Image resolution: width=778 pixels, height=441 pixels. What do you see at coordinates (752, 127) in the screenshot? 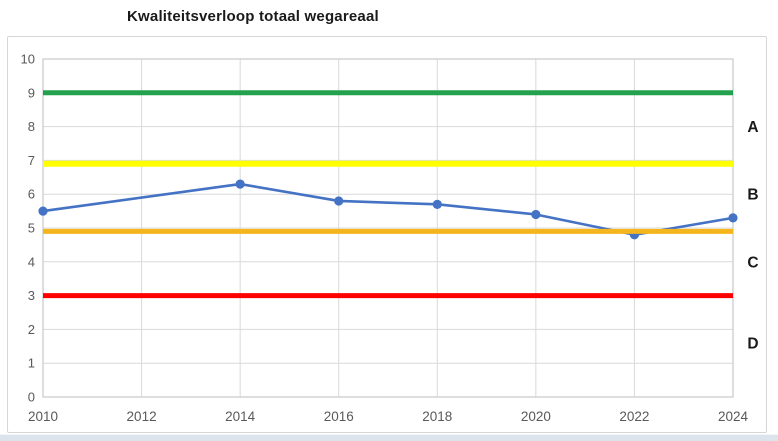
I see `band-label-A: A` at bounding box center [752, 127].